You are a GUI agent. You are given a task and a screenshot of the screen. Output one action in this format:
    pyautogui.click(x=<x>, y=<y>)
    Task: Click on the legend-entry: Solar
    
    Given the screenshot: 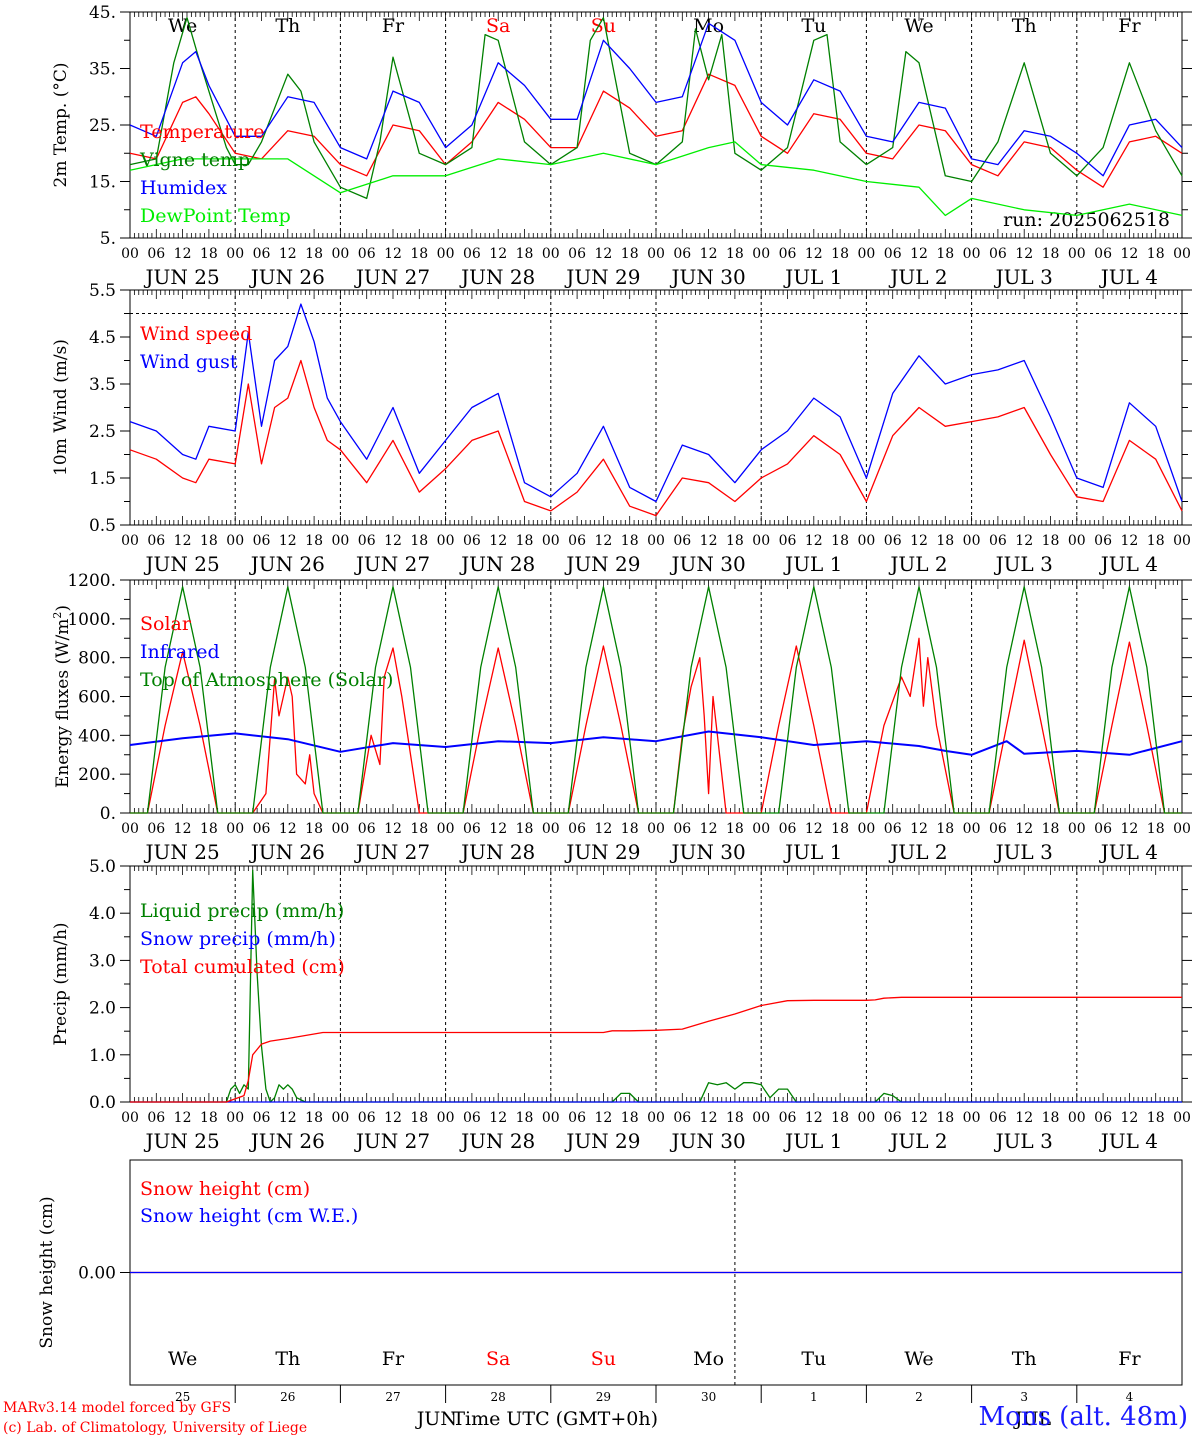 What is the action you would take?
    pyautogui.click(x=166, y=624)
    